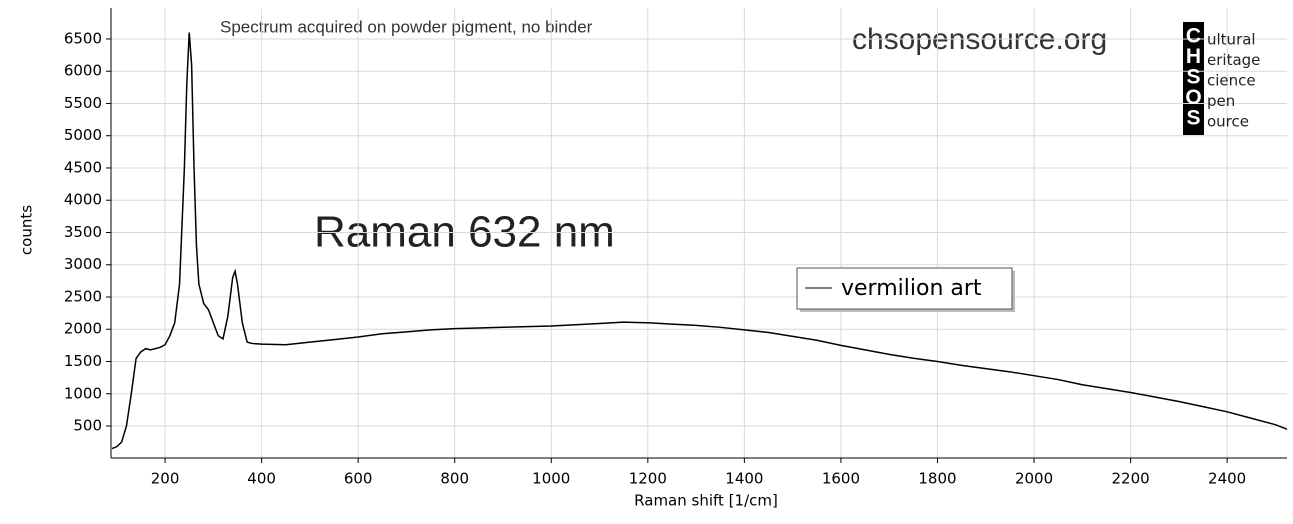 The width and height of the screenshot is (1293, 524). I want to click on legend-label: vermilion art, so click(911, 288).